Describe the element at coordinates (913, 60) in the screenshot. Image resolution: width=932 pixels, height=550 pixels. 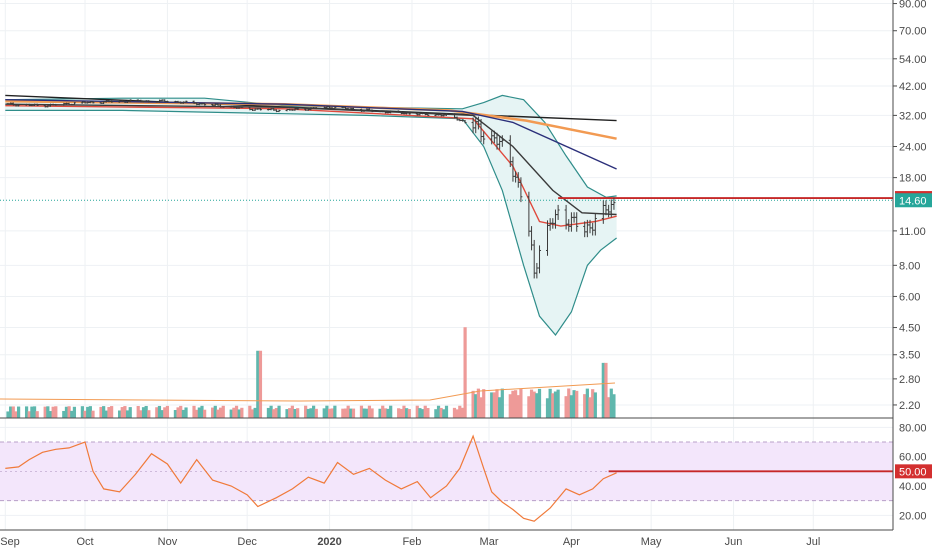
I see `y-tick-label: 54.00` at that location.